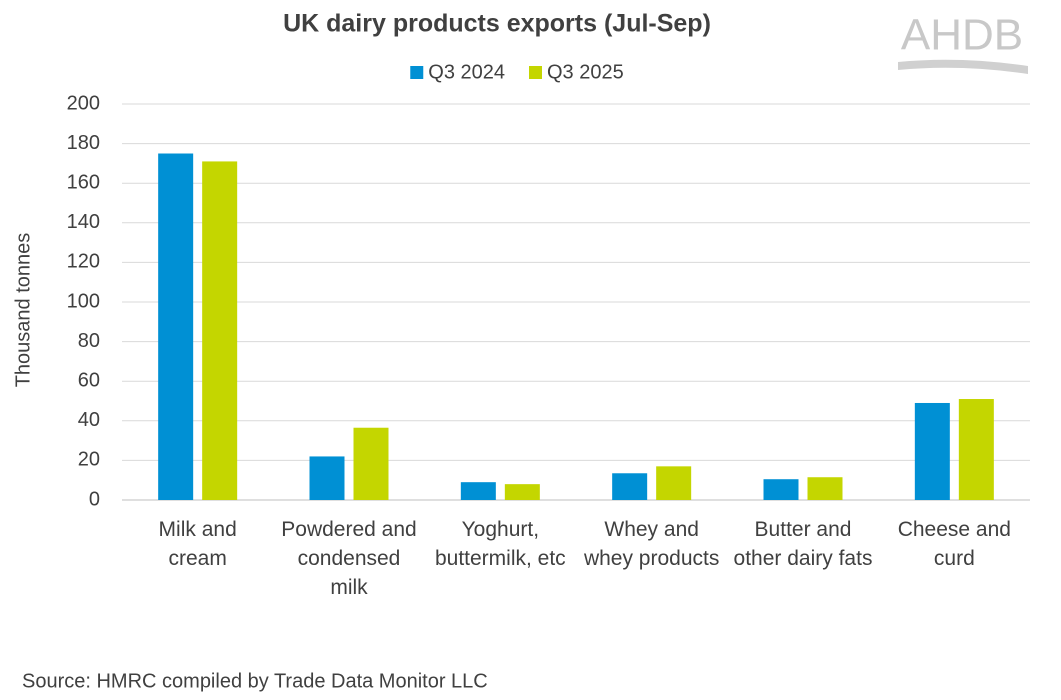 The image size is (1061, 700). Describe the element at coordinates (954, 544) in the screenshot. I see `x-tick-label: Cheese and curd` at that location.